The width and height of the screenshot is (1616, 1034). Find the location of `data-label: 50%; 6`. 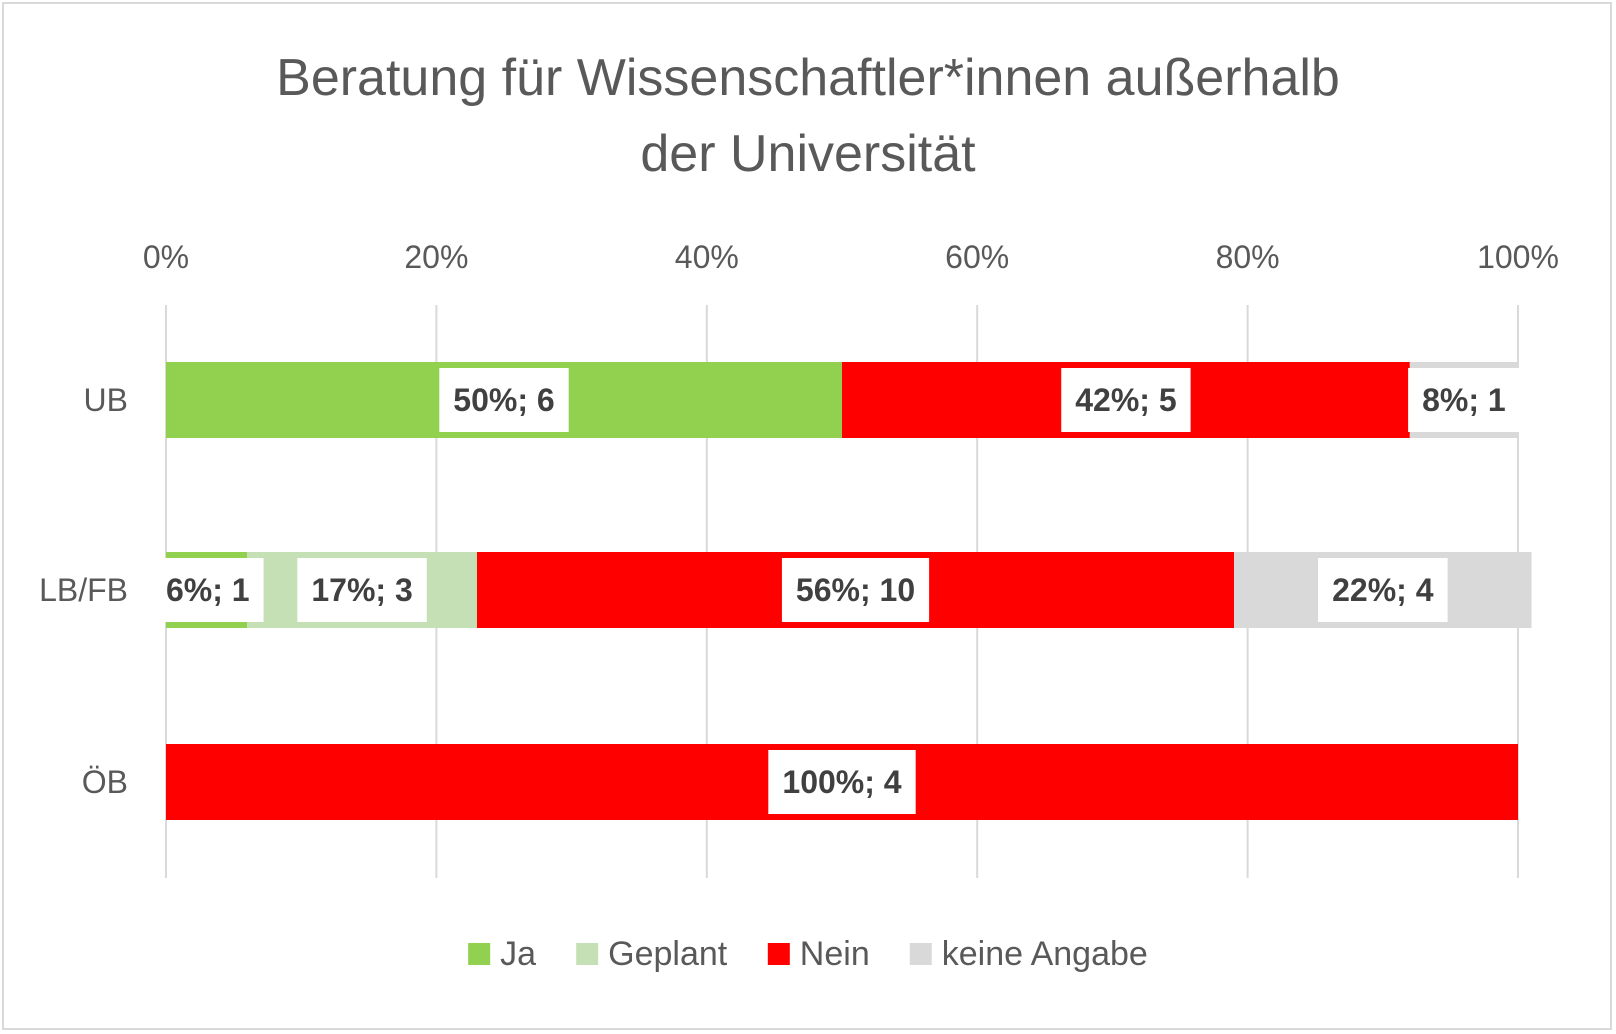

data-label: 50%; 6 is located at coordinates (504, 400).